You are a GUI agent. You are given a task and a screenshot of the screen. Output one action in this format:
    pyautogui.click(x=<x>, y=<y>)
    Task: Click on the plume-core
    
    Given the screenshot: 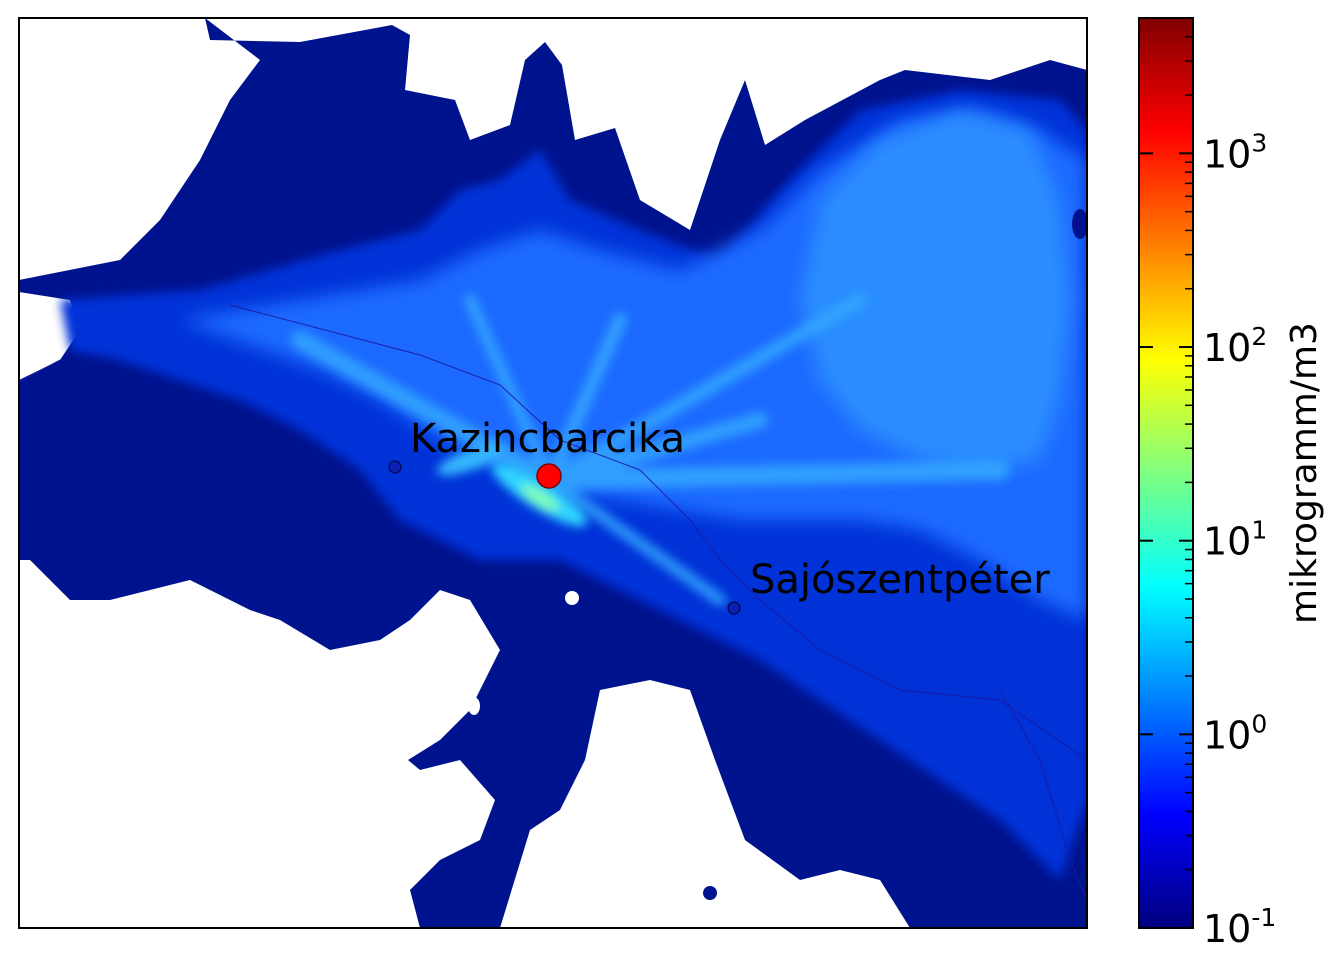 What is the action you would take?
    pyautogui.click(x=512, y=485)
    